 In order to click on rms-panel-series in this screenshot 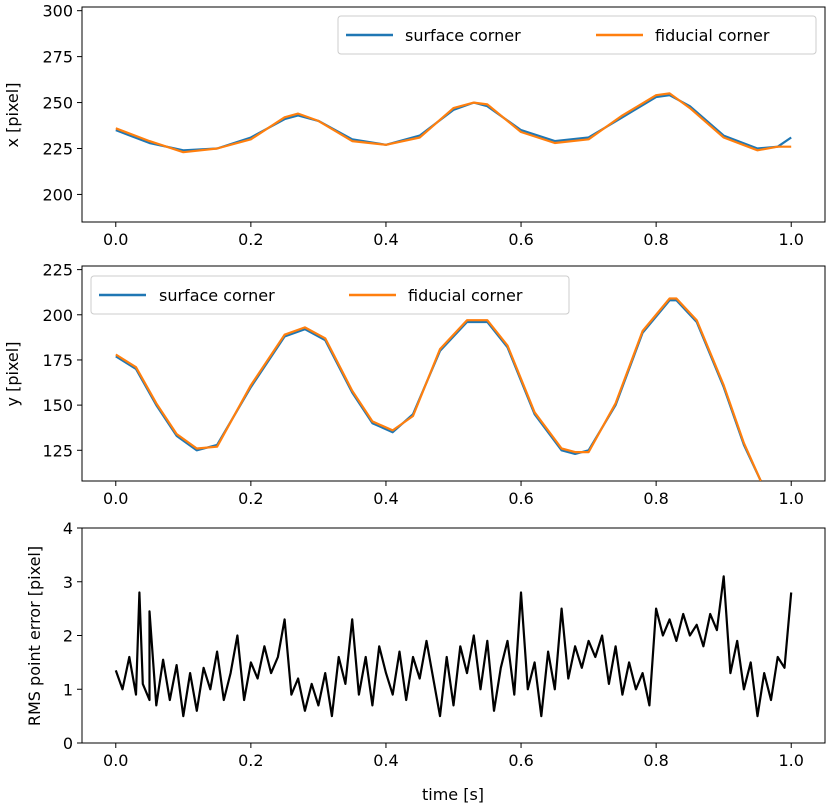, I will do `click(453, 646)`.